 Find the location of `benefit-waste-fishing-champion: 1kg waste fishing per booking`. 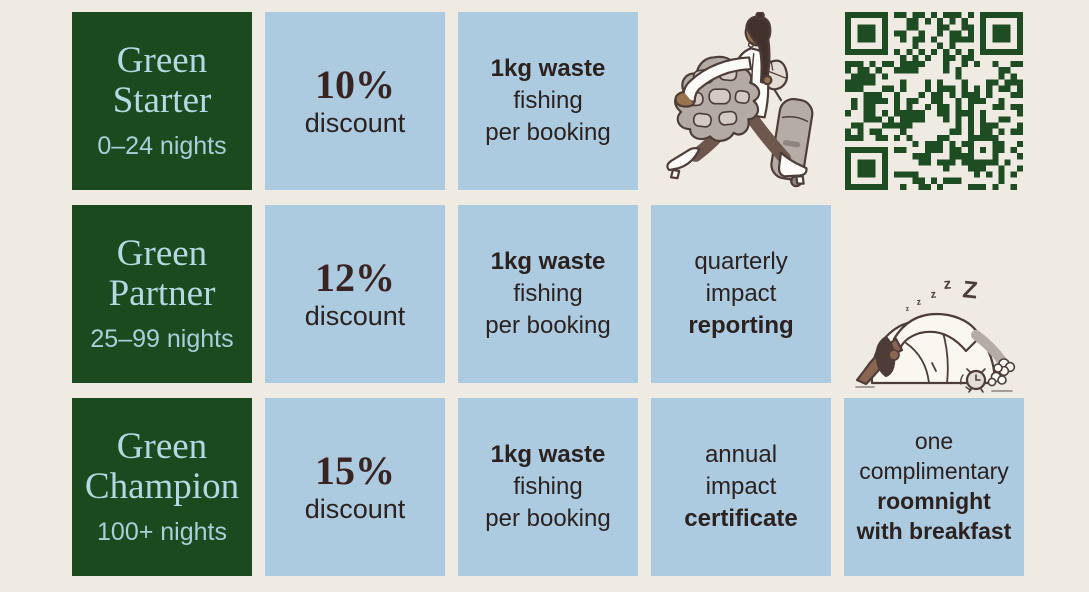

benefit-waste-fishing-champion: 1kg waste fishing per booking is located at coordinates (548, 487).